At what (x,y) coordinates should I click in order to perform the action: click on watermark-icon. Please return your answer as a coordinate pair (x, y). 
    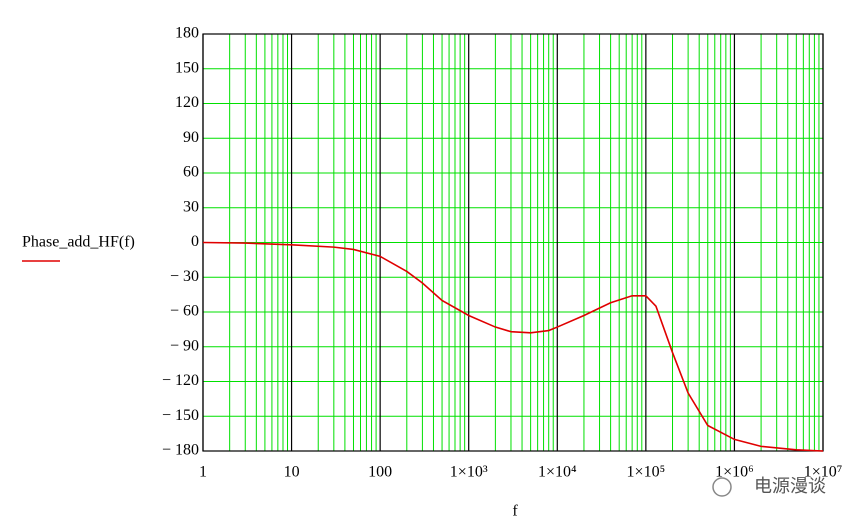
    Looking at the image, I should click on (722, 487).